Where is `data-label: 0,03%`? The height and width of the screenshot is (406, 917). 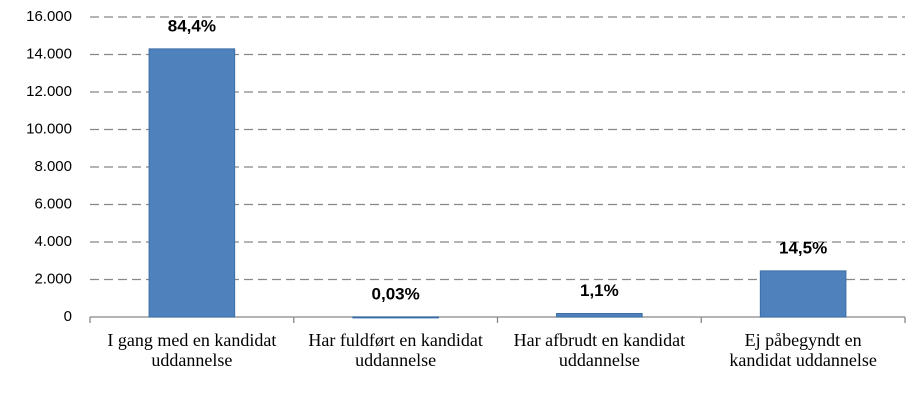 data-label: 0,03% is located at coordinates (396, 293).